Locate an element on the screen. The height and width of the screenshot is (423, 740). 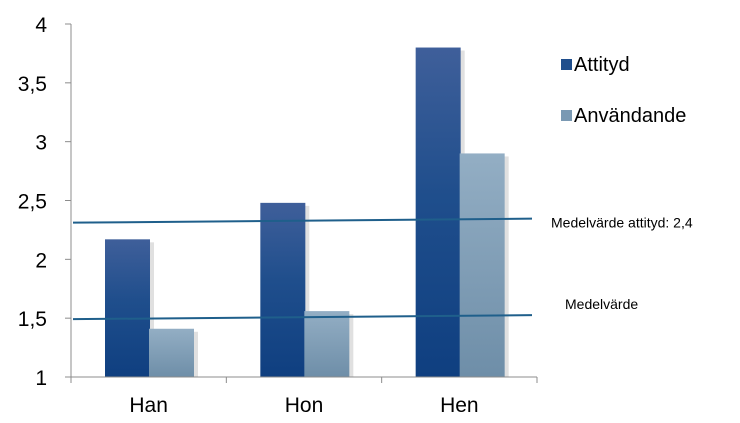
x-tick-label: Hen is located at coordinates (459, 405).